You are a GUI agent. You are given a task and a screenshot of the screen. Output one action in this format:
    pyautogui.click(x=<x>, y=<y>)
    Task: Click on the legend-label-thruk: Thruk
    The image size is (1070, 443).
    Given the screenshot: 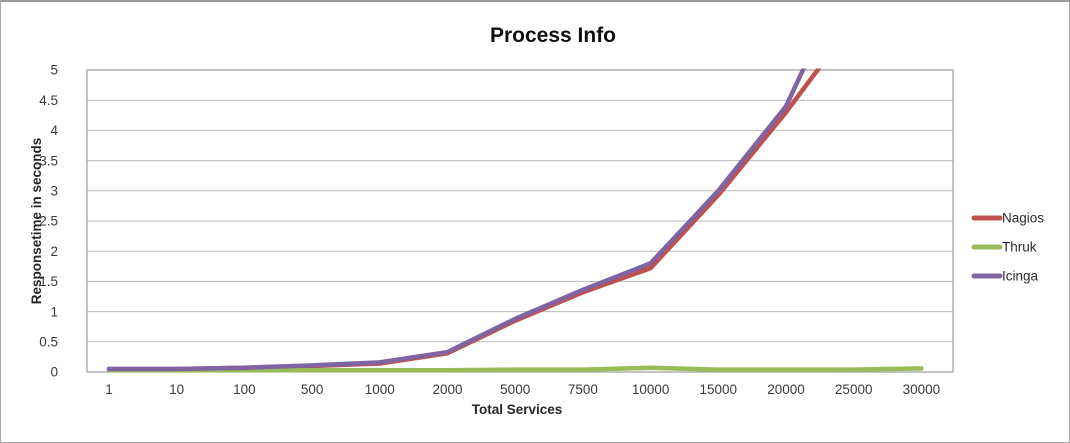 What is the action you would take?
    pyautogui.click(x=1019, y=247)
    